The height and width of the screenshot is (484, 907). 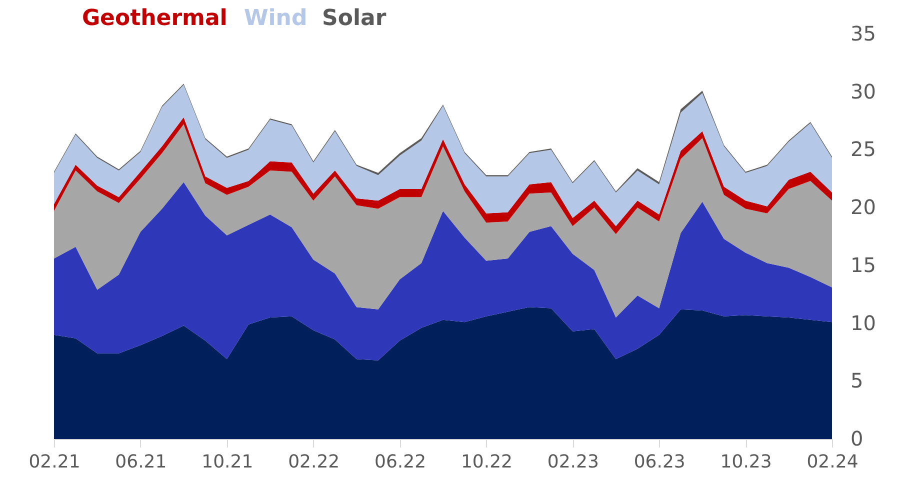 What do you see at coordinates (354, 18) in the screenshot?
I see `text: Solar` at bounding box center [354, 18].